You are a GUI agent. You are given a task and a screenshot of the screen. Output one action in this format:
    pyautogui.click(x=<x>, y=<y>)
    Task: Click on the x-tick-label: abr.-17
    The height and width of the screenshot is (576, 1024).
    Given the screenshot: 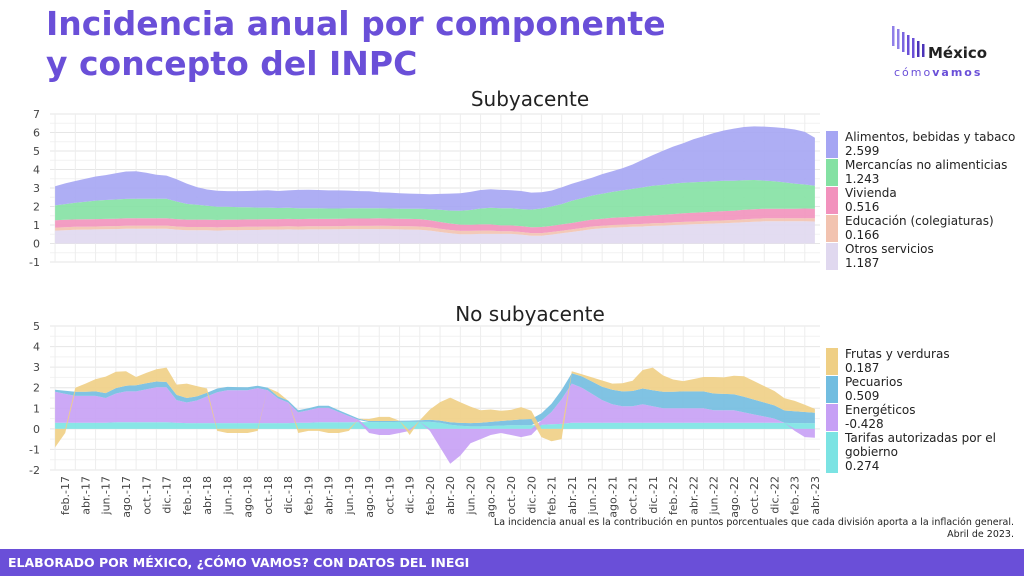 What is the action you would take?
    pyautogui.click(x=85, y=495)
    